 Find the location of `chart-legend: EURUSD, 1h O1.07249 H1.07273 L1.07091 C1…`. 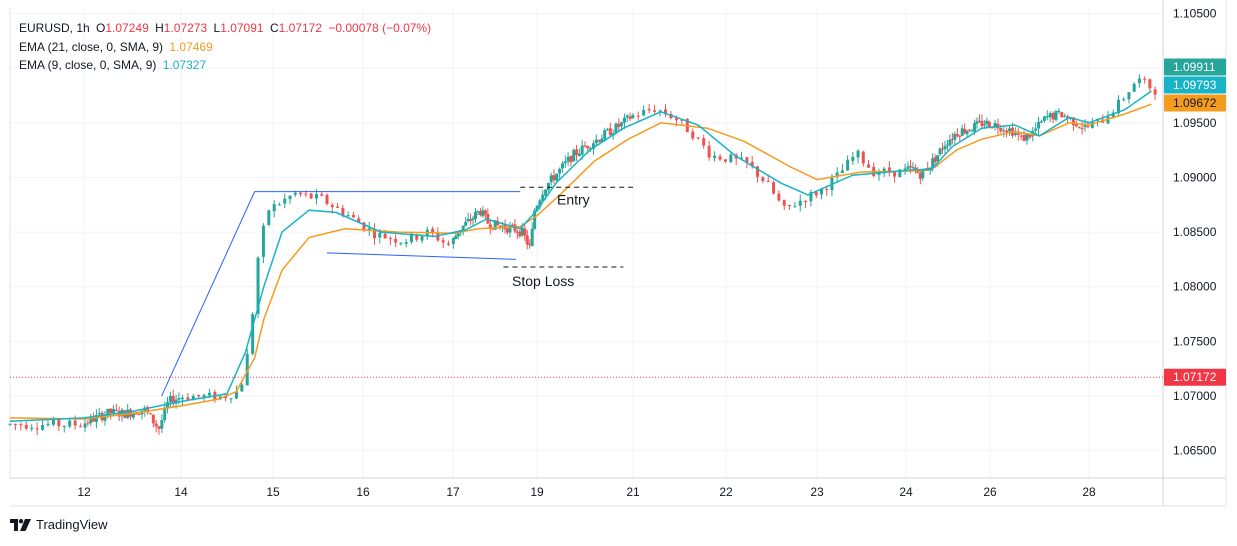

chart-legend: EURUSD, 1h O1.07249 H1.07273 L1.07091 C1… is located at coordinates (226, 47).